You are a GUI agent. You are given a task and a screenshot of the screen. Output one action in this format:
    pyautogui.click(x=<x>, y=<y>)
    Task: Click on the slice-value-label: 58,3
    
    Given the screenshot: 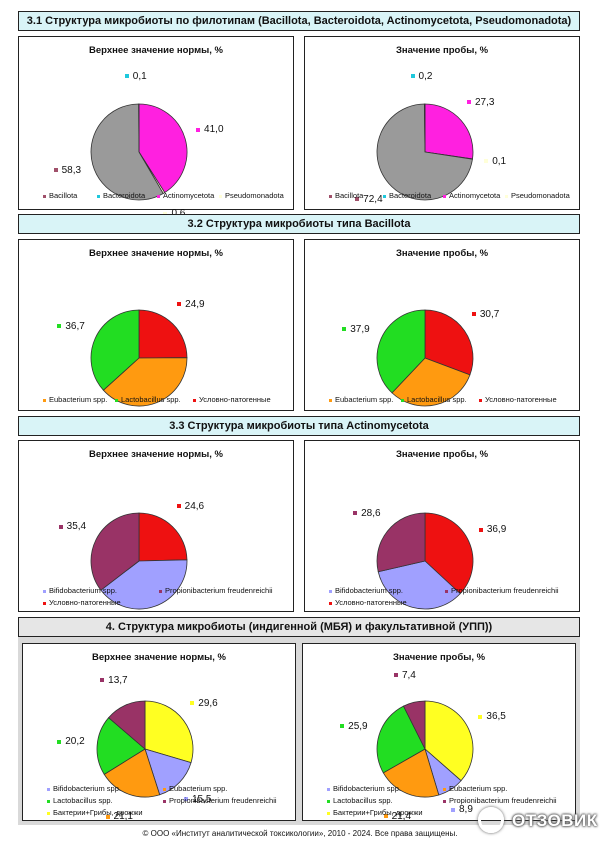 What is the action you would take?
    pyautogui.click(x=67, y=170)
    